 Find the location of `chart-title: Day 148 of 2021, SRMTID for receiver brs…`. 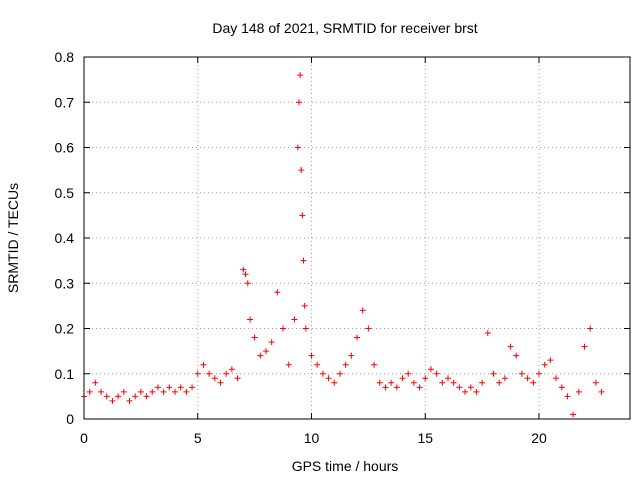

chart-title: Day 148 of 2021, SRMTID for receiver brs… is located at coordinates (344, 28).